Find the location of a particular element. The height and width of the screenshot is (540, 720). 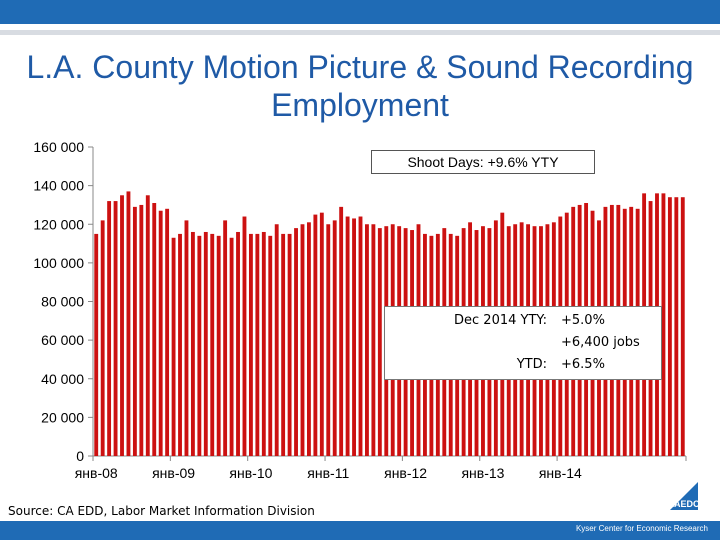

x-tick-label: янв-12 is located at coordinates (405, 473).